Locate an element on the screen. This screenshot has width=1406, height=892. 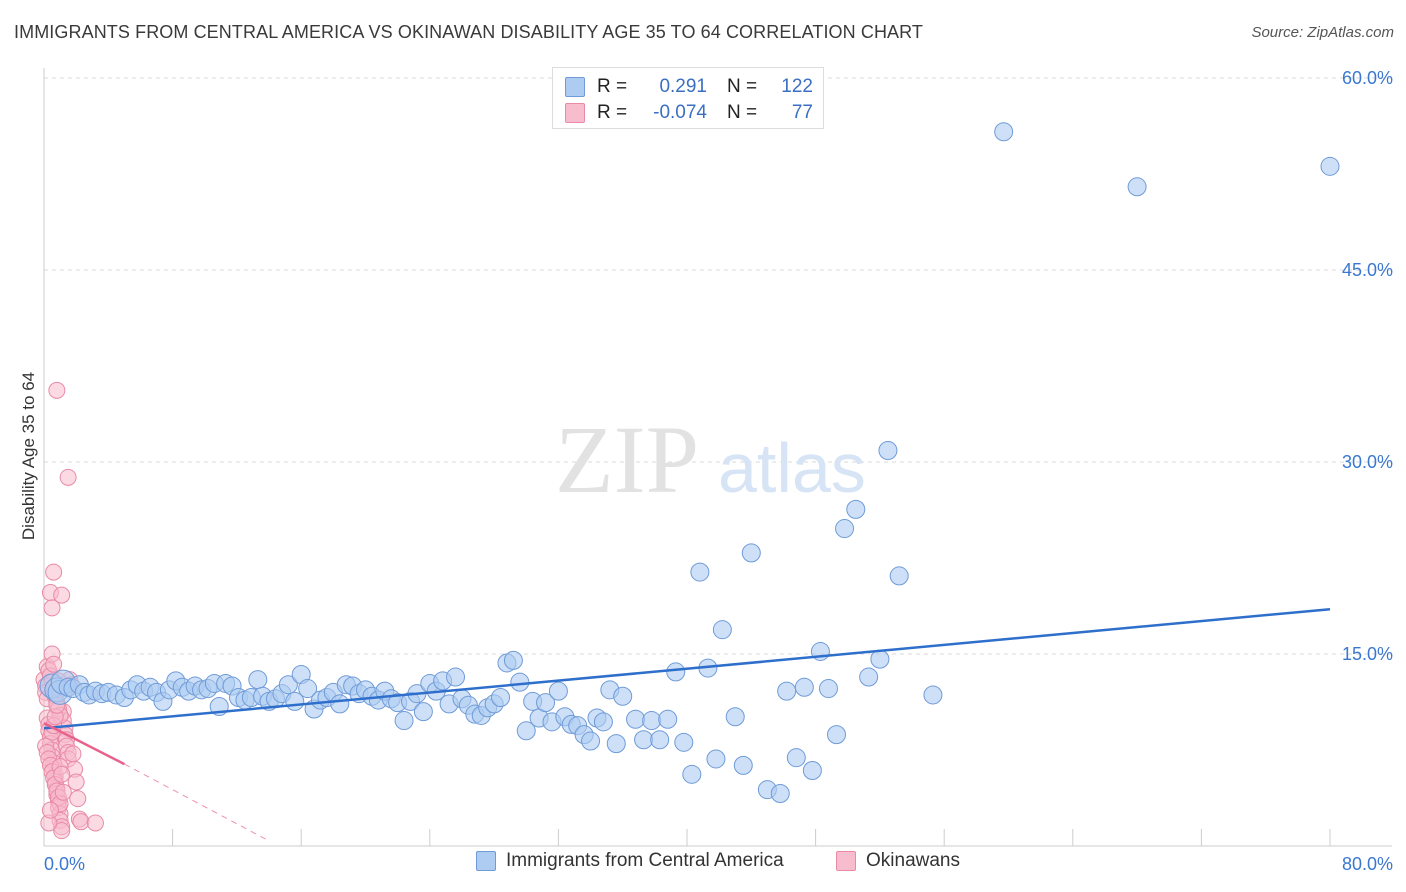
watermark-atlas: atlas is located at coordinates (792, 468).